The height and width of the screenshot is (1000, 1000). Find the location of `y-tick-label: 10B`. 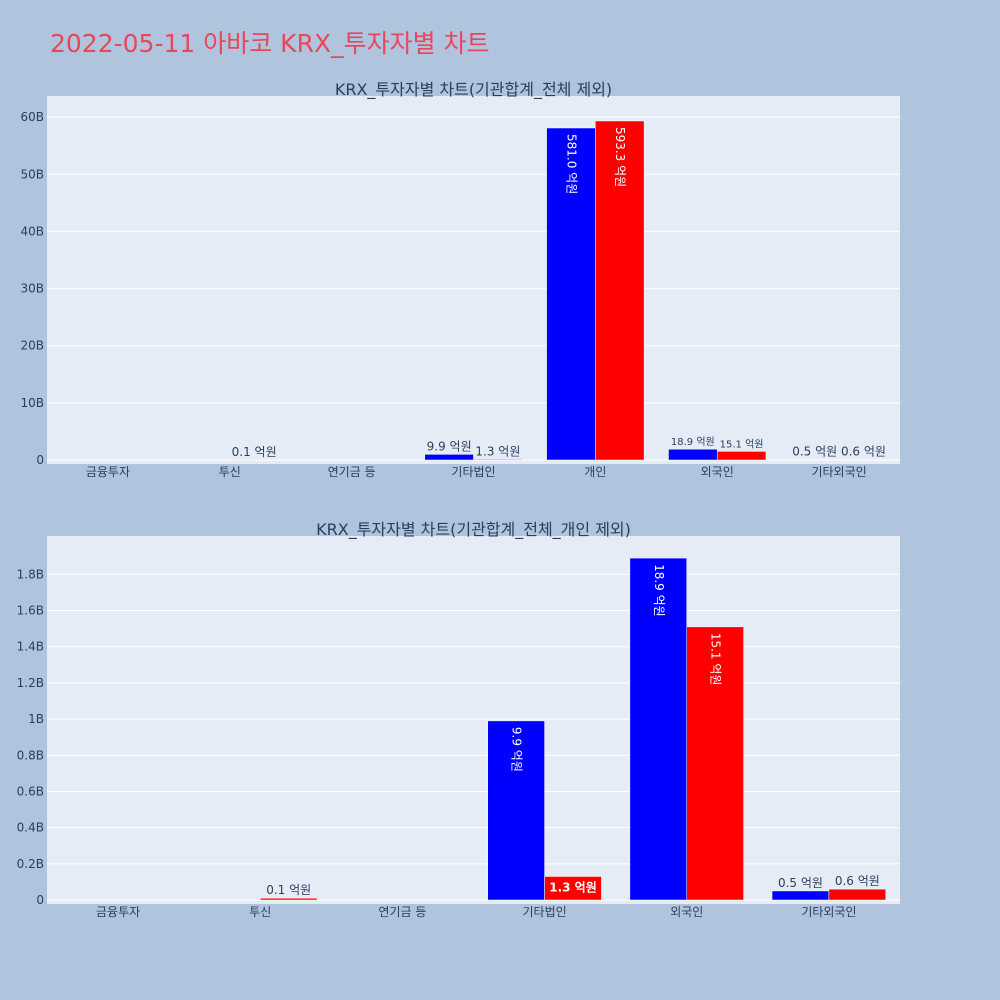

y-tick-label: 10B is located at coordinates (32, 403).